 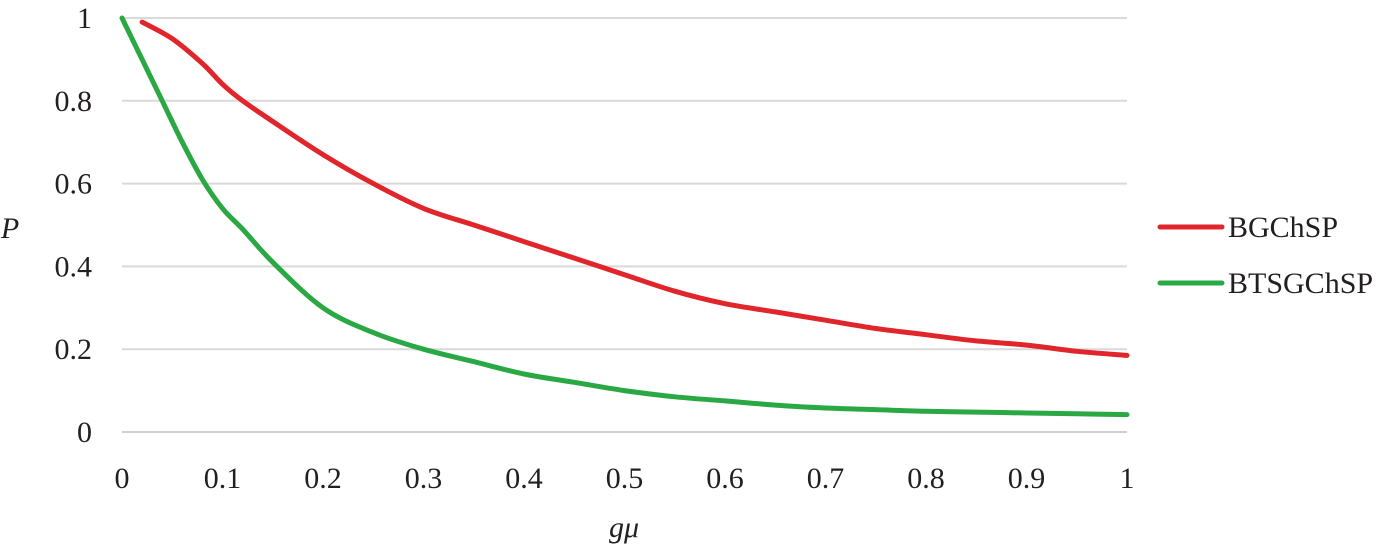 I want to click on x-tick-label: 0.3, so click(x=424, y=478).